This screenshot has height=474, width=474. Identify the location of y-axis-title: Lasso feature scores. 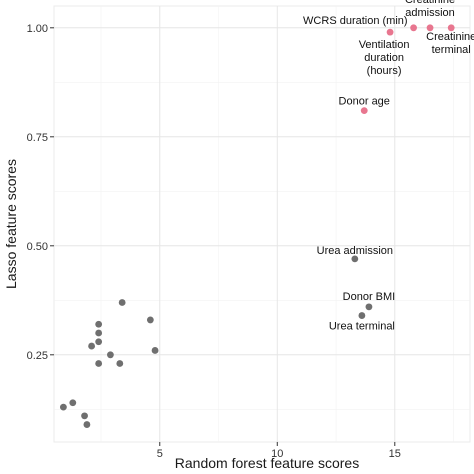
(11, 224).